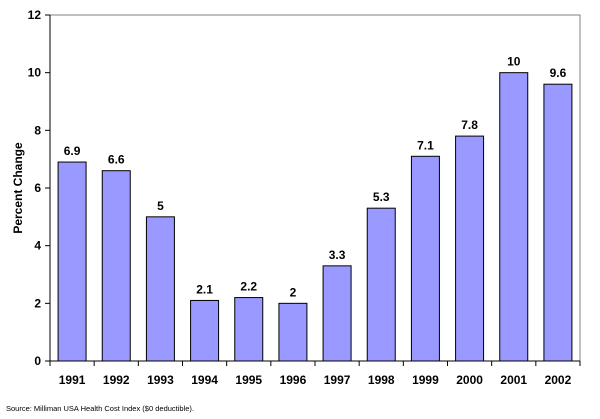 Image resolution: width=600 pixels, height=419 pixels. What do you see at coordinates (425, 258) in the screenshot?
I see `bar-1999` at bounding box center [425, 258].